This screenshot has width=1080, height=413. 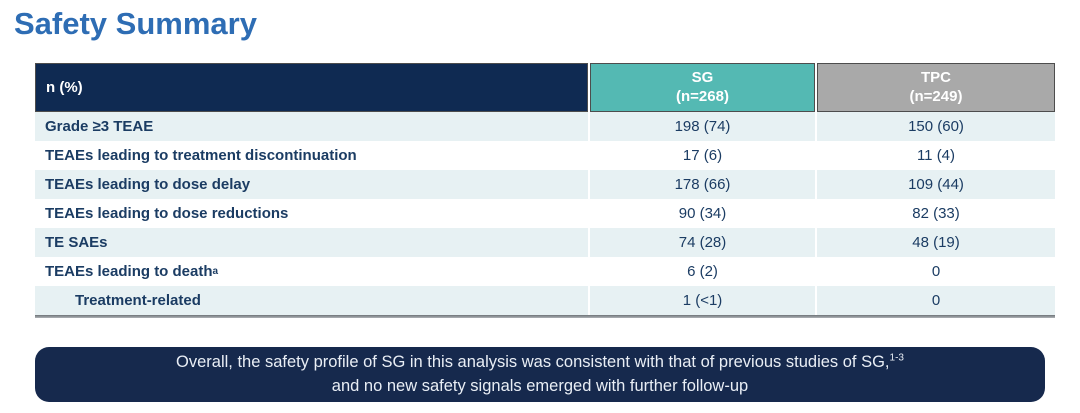 I want to click on row-label-text: TE SAEs, so click(x=76, y=242).